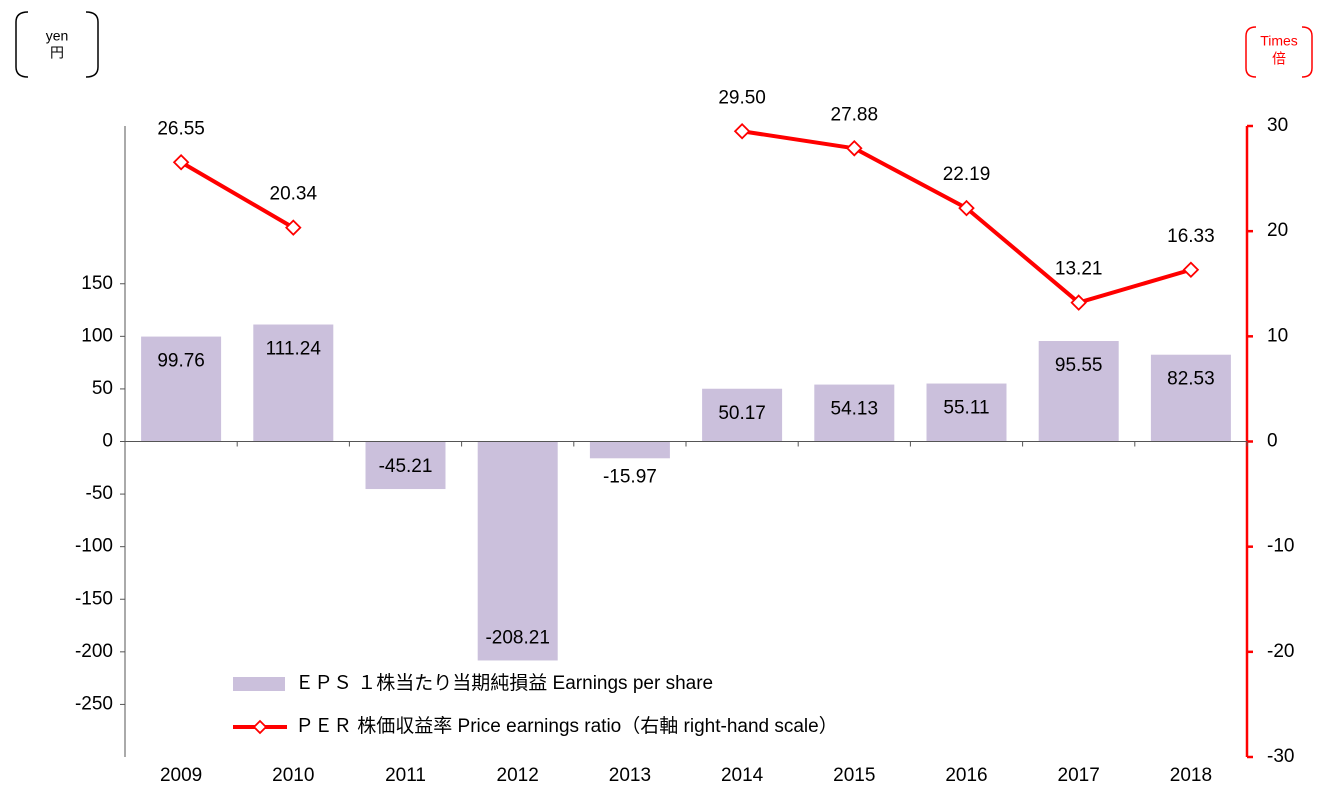  Describe the element at coordinates (102, 388) in the screenshot. I see `y-tick-label: 50` at that location.